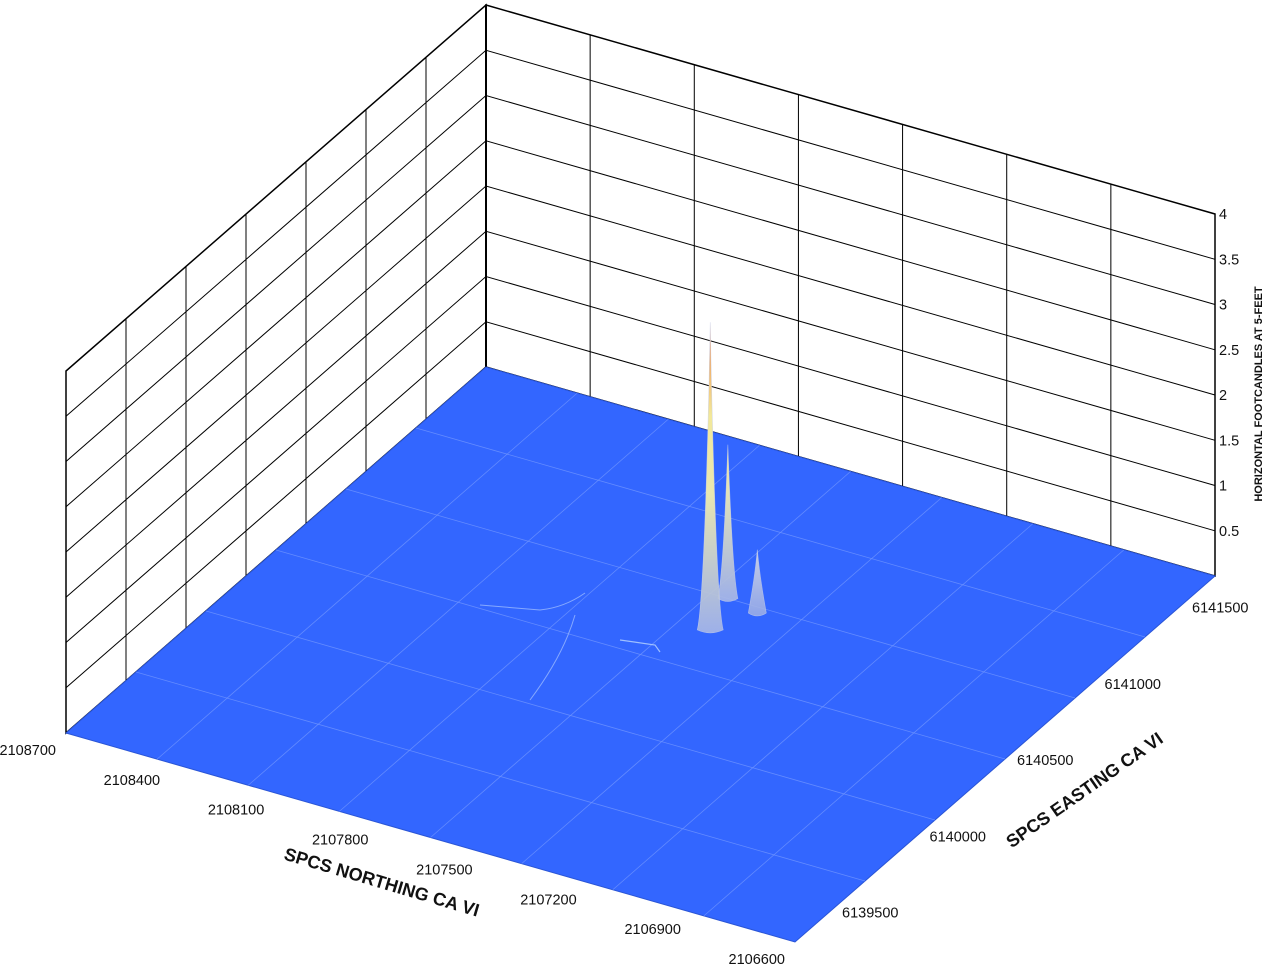  What do you see at coordinates (870, 914) in the screenshot?
I see `y-tick-label: 6139500` at bounding box center [870, 914].